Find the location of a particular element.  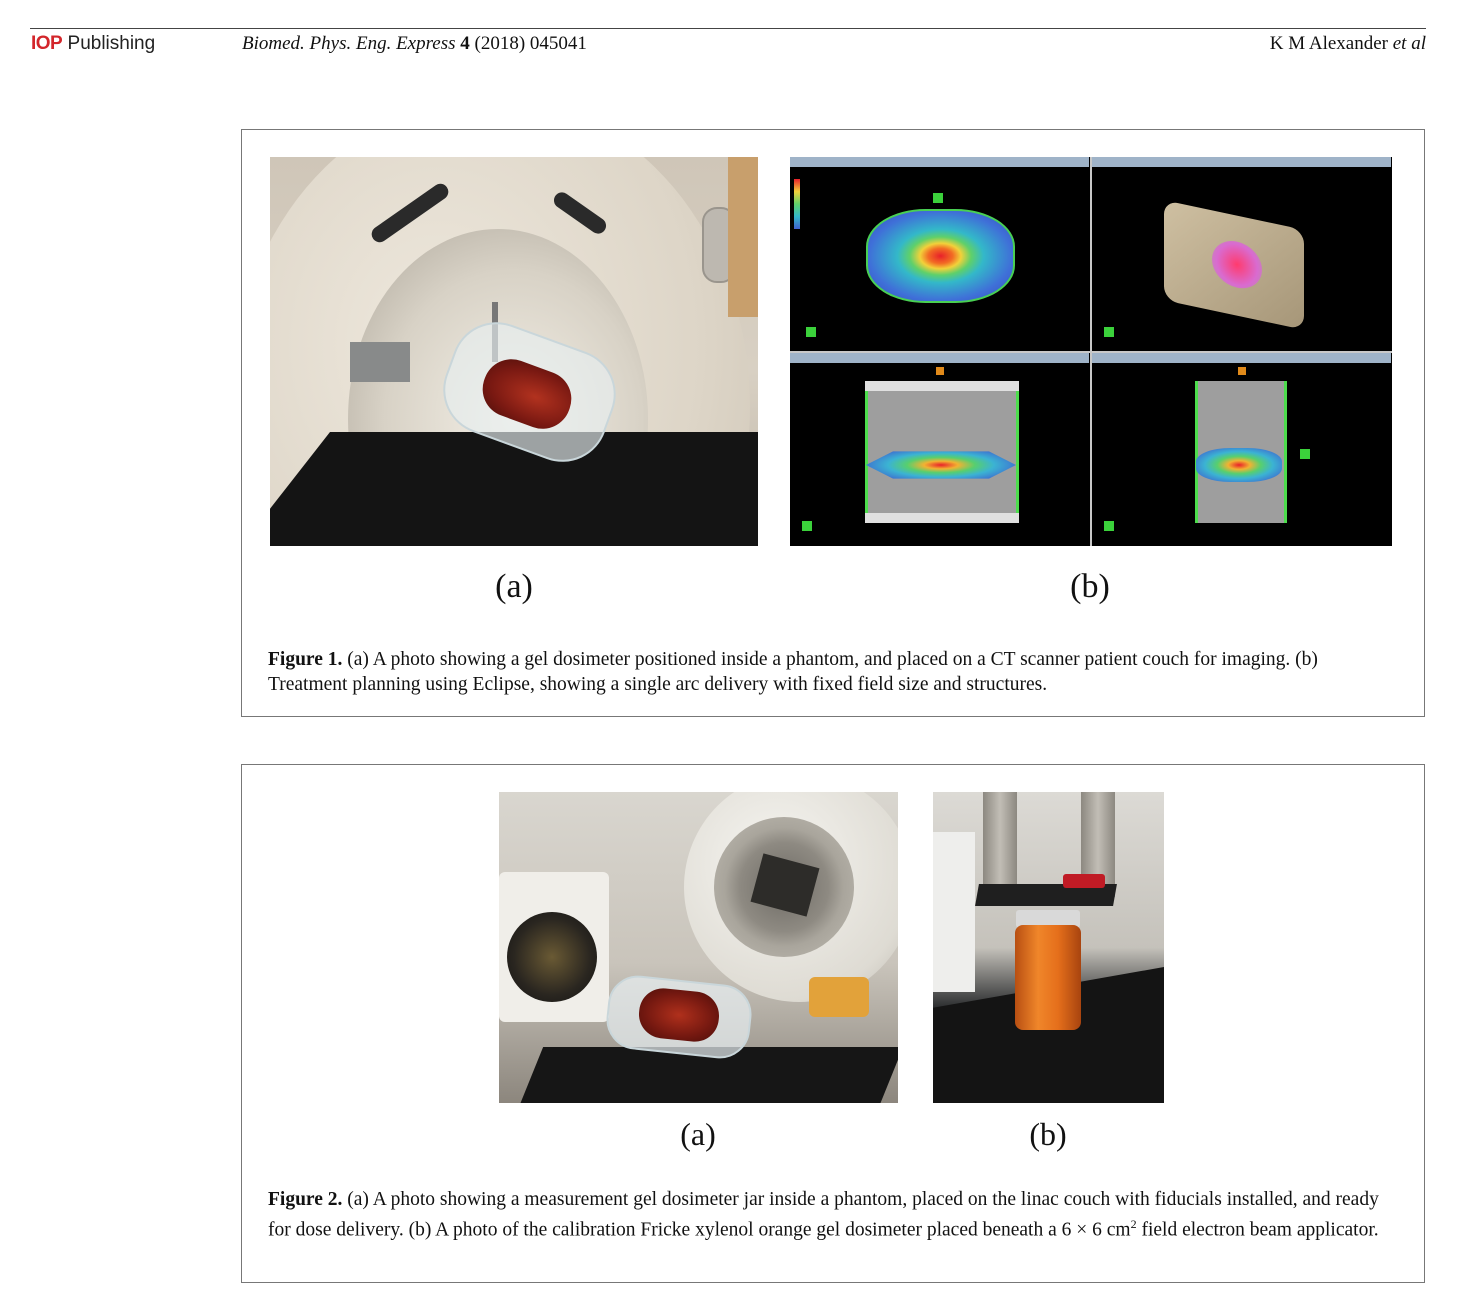

applicator-post is located at coordinates (1000, 844).